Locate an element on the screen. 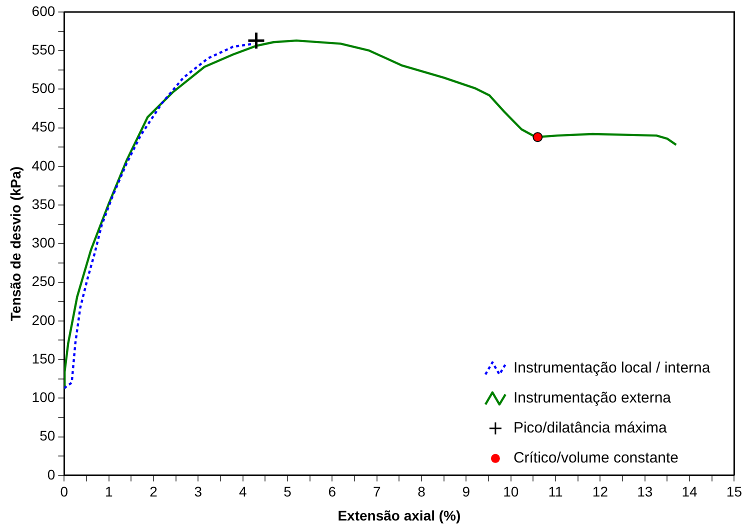 Image resolution: width=745 pixels, height=531 pixels. x-tick-label: 9 is located at coordinates (466, 492).